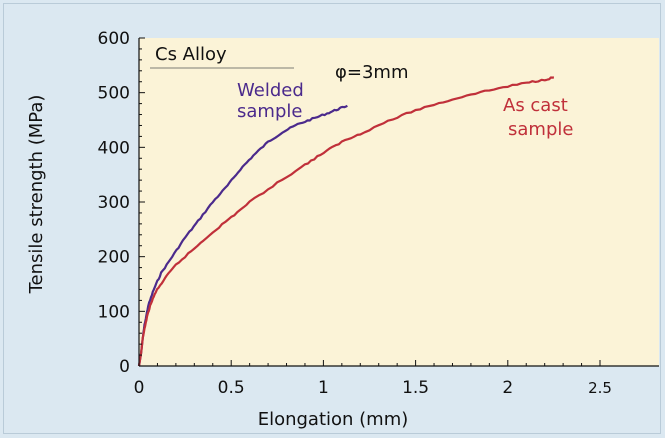  Describe the element at coordinates (269, 111) in the screenshot. I see `welded-label-line2: sample` at that location.